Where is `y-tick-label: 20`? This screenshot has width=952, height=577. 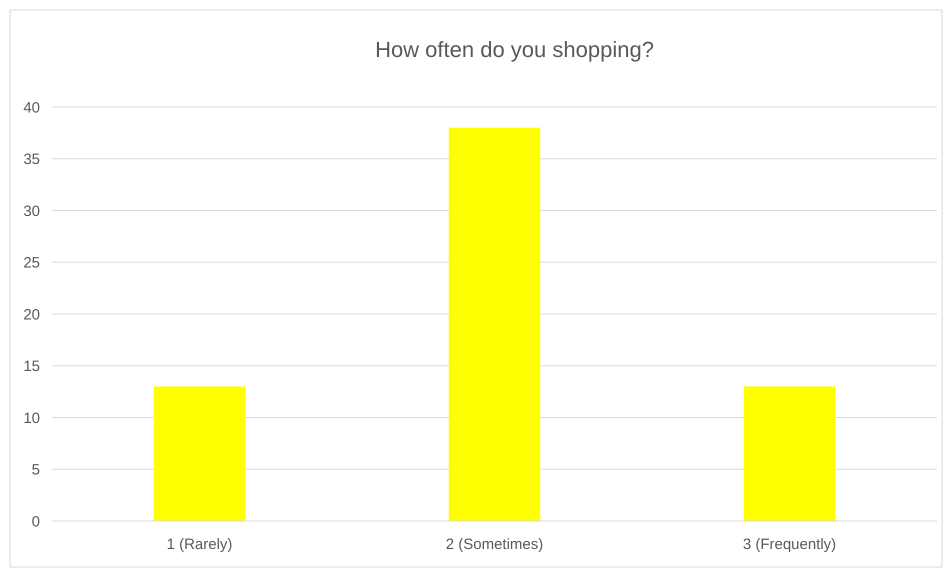 y-tick-label: 20 is located at coordinates (31, 315).